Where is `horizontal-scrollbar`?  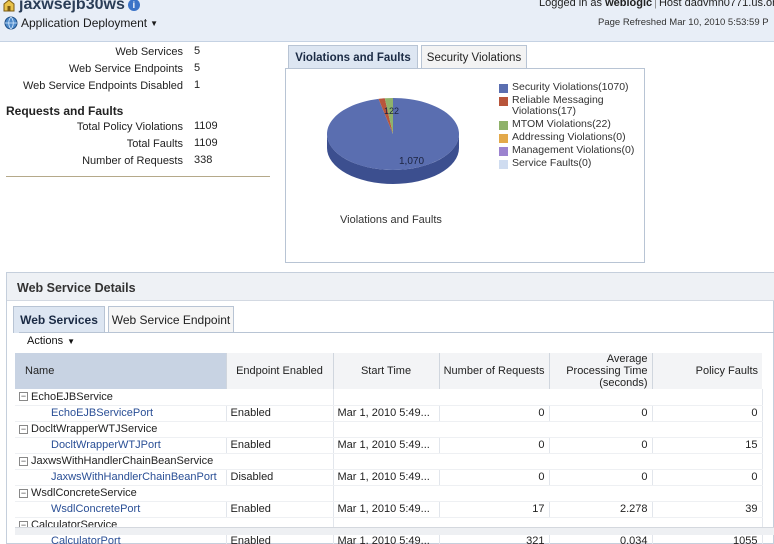
horizontal-scrollbar is located at coordinates (394, 531).